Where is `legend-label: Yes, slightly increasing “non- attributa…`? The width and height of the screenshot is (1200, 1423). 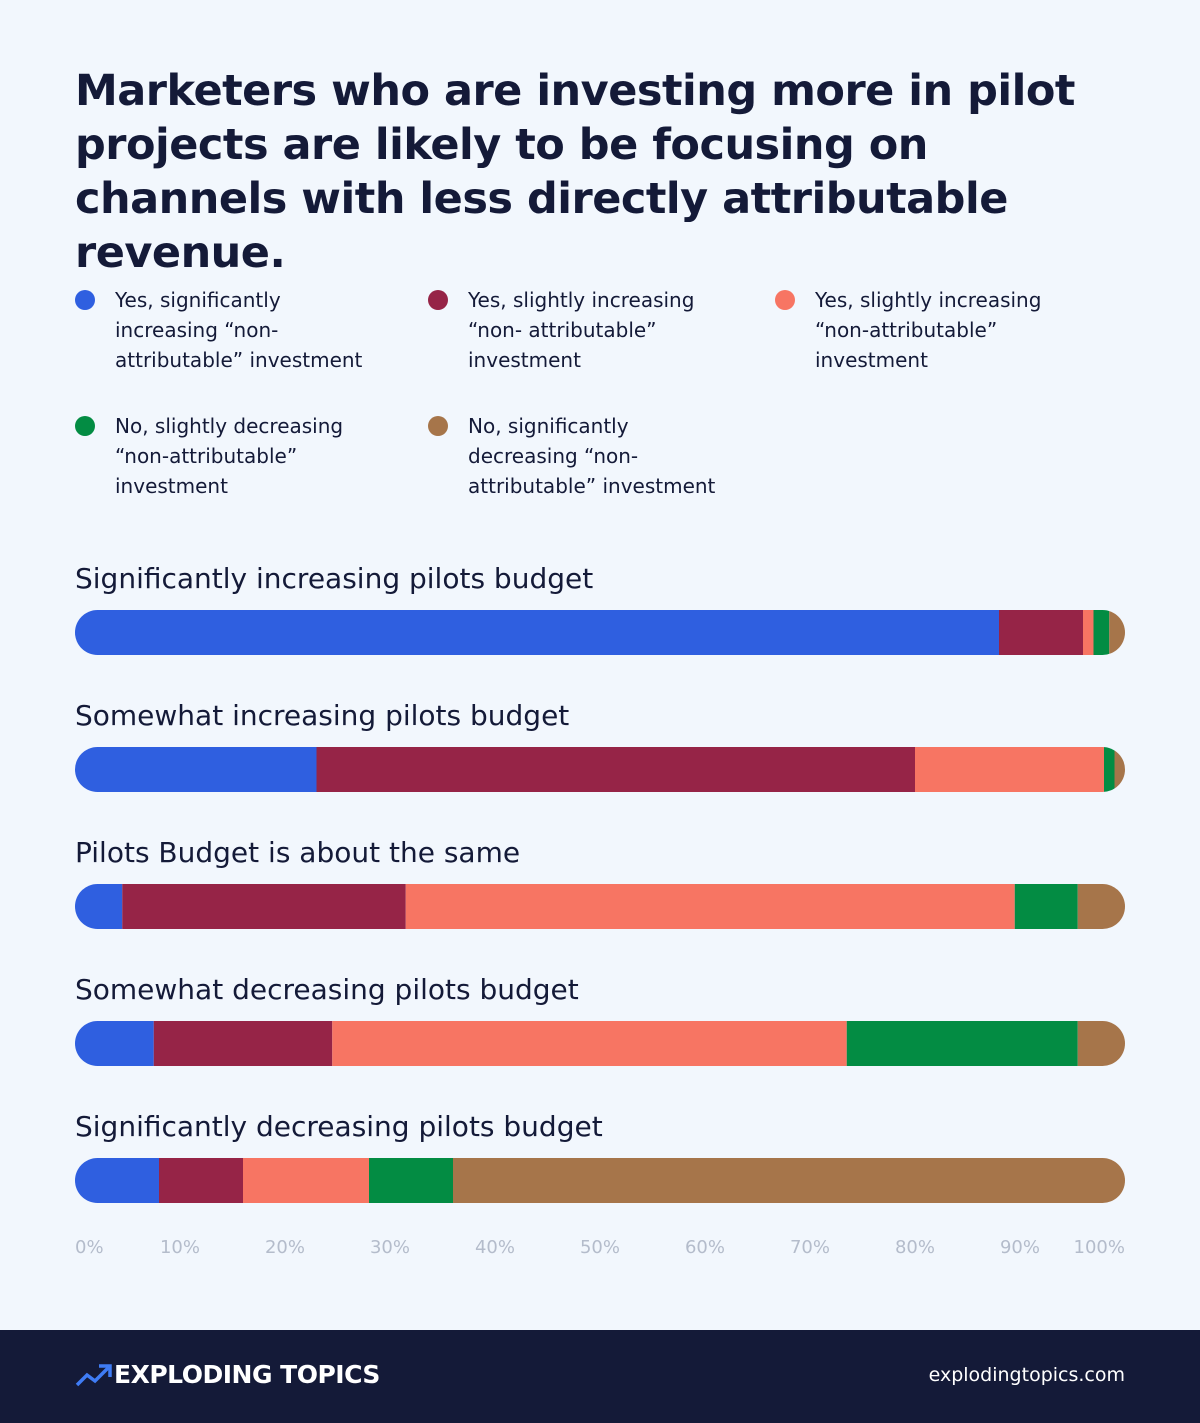
legend-label: Yes, slightly increasing “non- attributa… is located at coordinates (581, 330).